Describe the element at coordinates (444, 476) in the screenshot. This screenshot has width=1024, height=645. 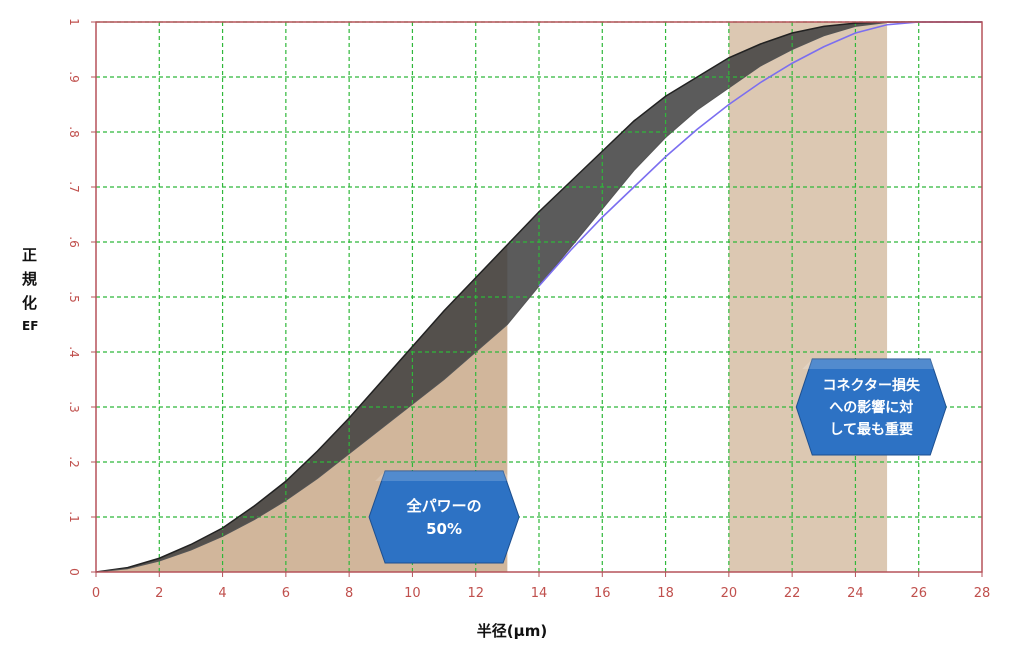
I see `callout-total-power-highlight` at that location.